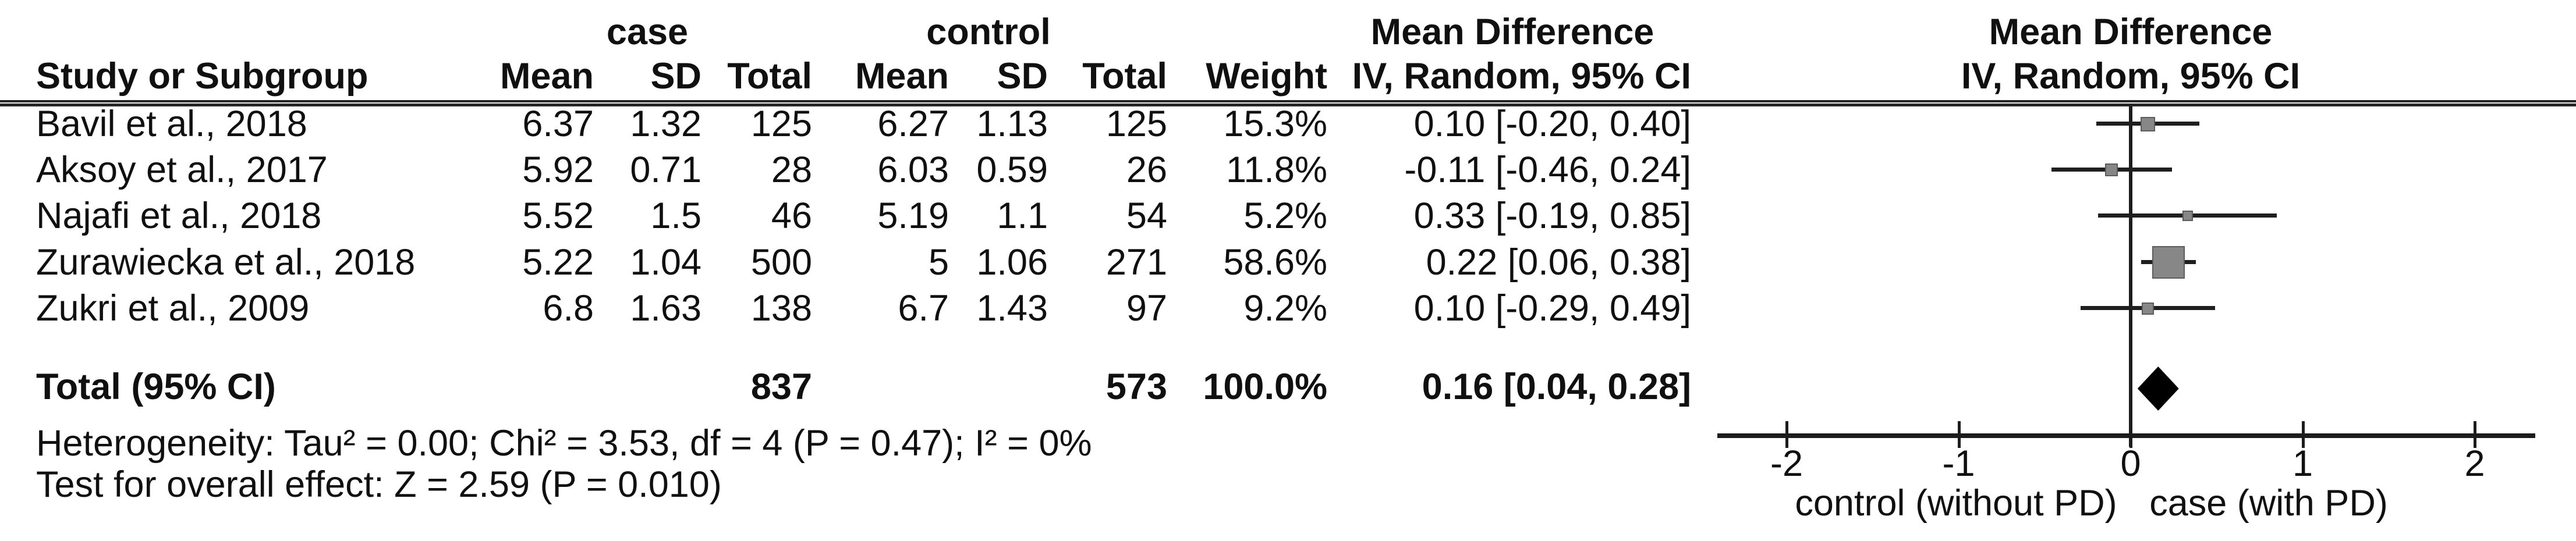 The height and width of the screenshot is (541, 2576). What do you see at coordinates (1288, 103) in the screenshot?
I see `header-rule` at bounding box center [1288, 103].